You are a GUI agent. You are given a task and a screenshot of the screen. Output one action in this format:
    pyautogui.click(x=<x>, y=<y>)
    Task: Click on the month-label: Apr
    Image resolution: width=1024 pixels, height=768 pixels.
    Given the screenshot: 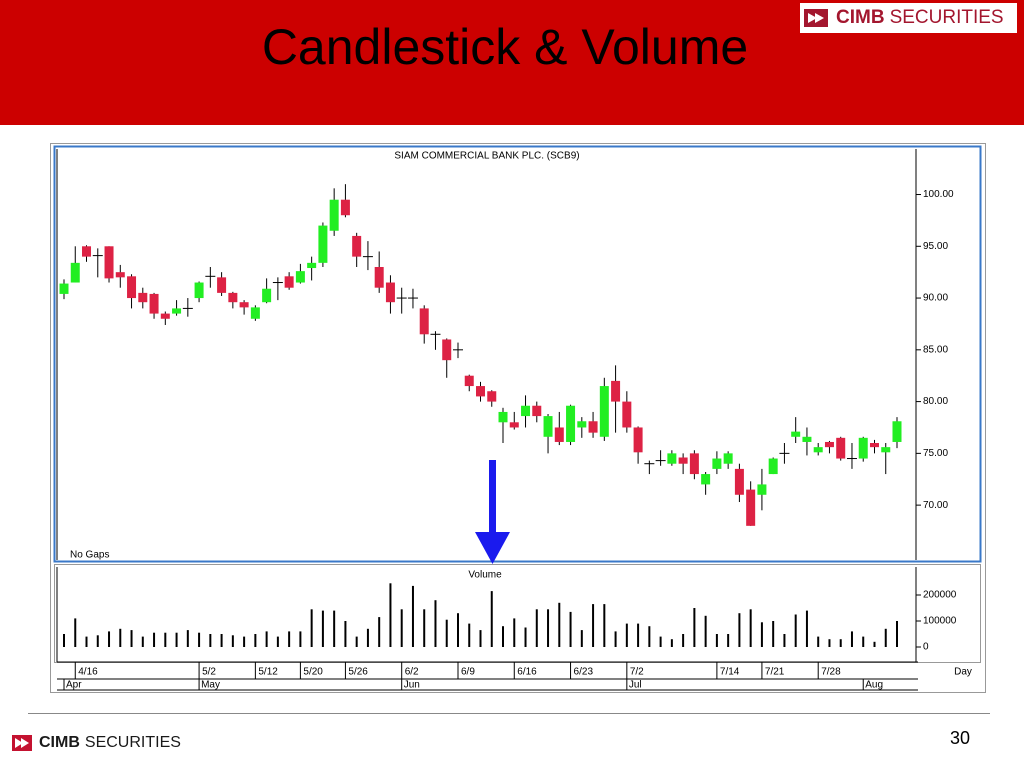 What is the action you would take?
    pyautogui.click(x=74, y=685)
    